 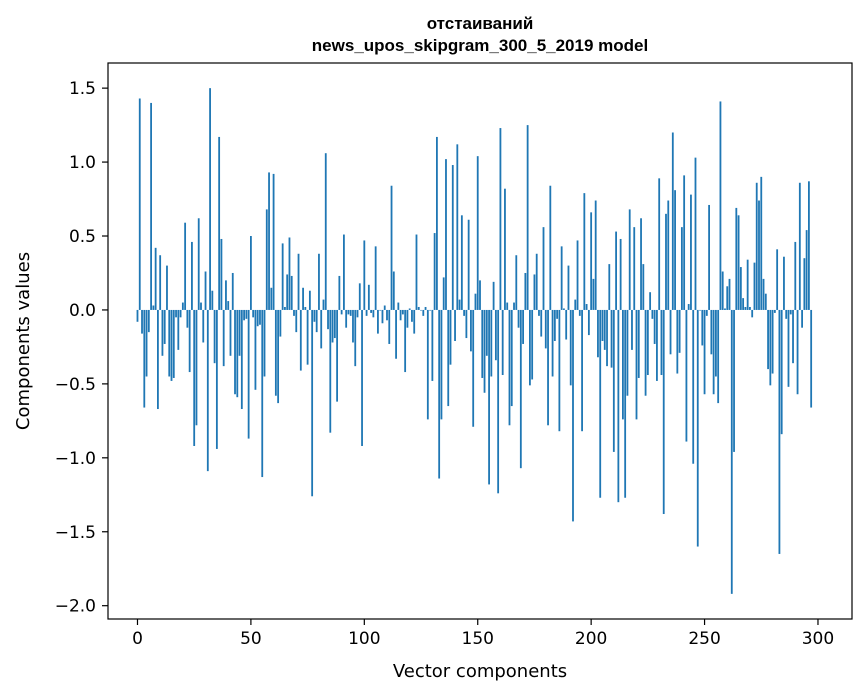 What do you see at coordinates (75, 385) in the screenshot?
I see `y-tick-label: −0.5` at bounding box center [75, 385].